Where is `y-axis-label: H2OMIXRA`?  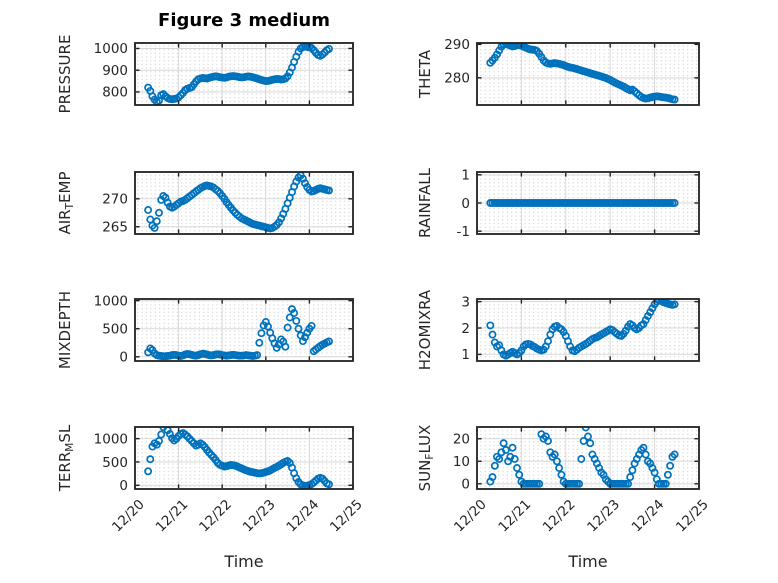
y-axis-label: H2OMIXRA is located at coordinates (425, 329).